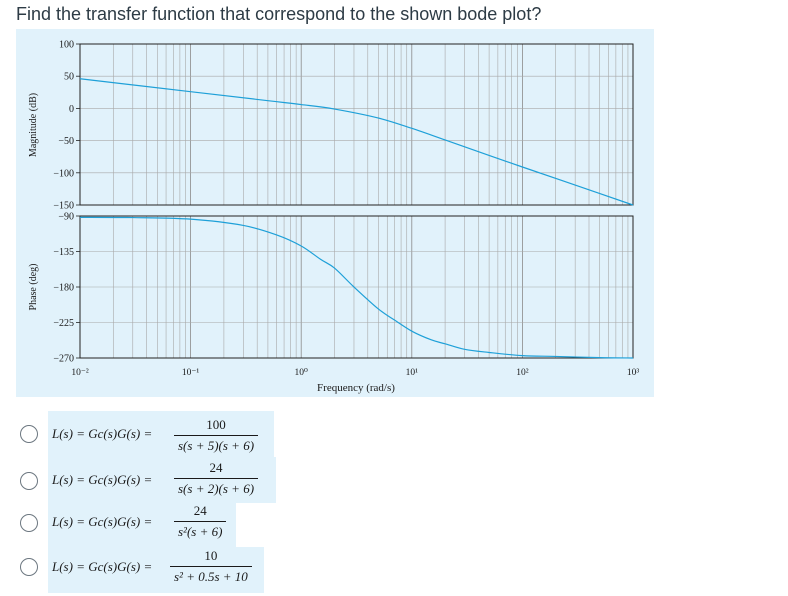 The height and width of the screenshot is (596, 788). I want to click on option-4-formula: L(s) = Gc(s)G(s) = 10 s² + 0.5s + 10, so click(156, 570).